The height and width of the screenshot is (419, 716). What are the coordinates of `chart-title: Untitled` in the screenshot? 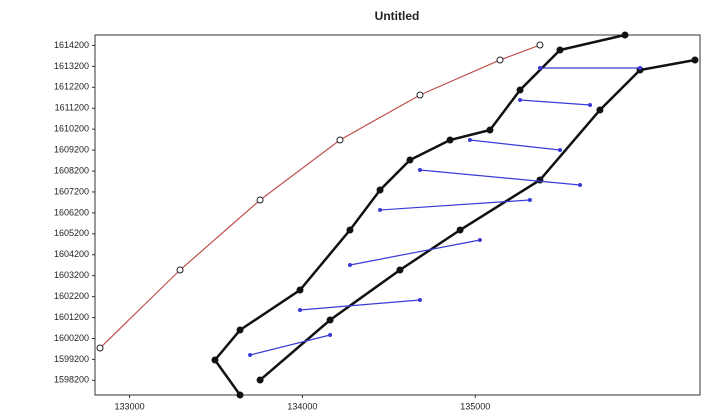 It's located at (397, 16).